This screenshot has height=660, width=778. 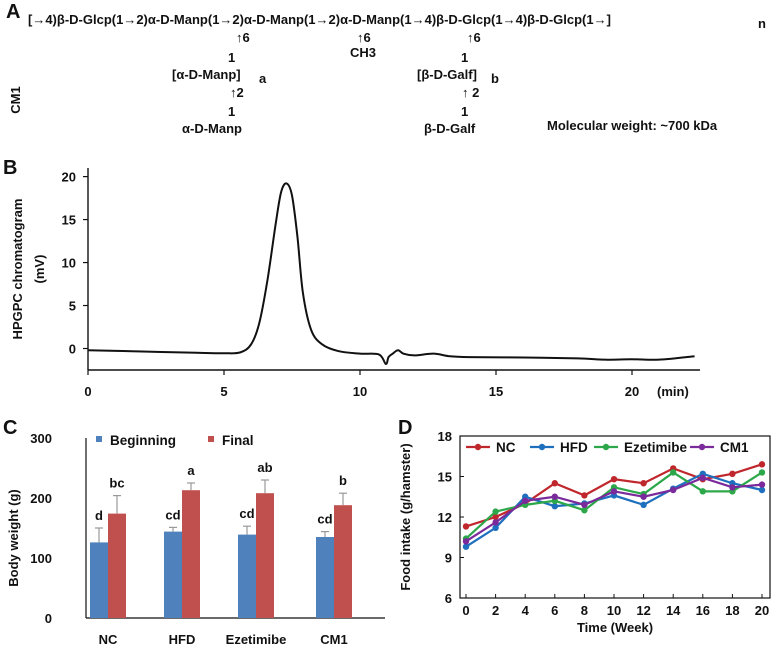 I want to click on branch3-unit: [β-D-Galf], so click(x=447, y=74).